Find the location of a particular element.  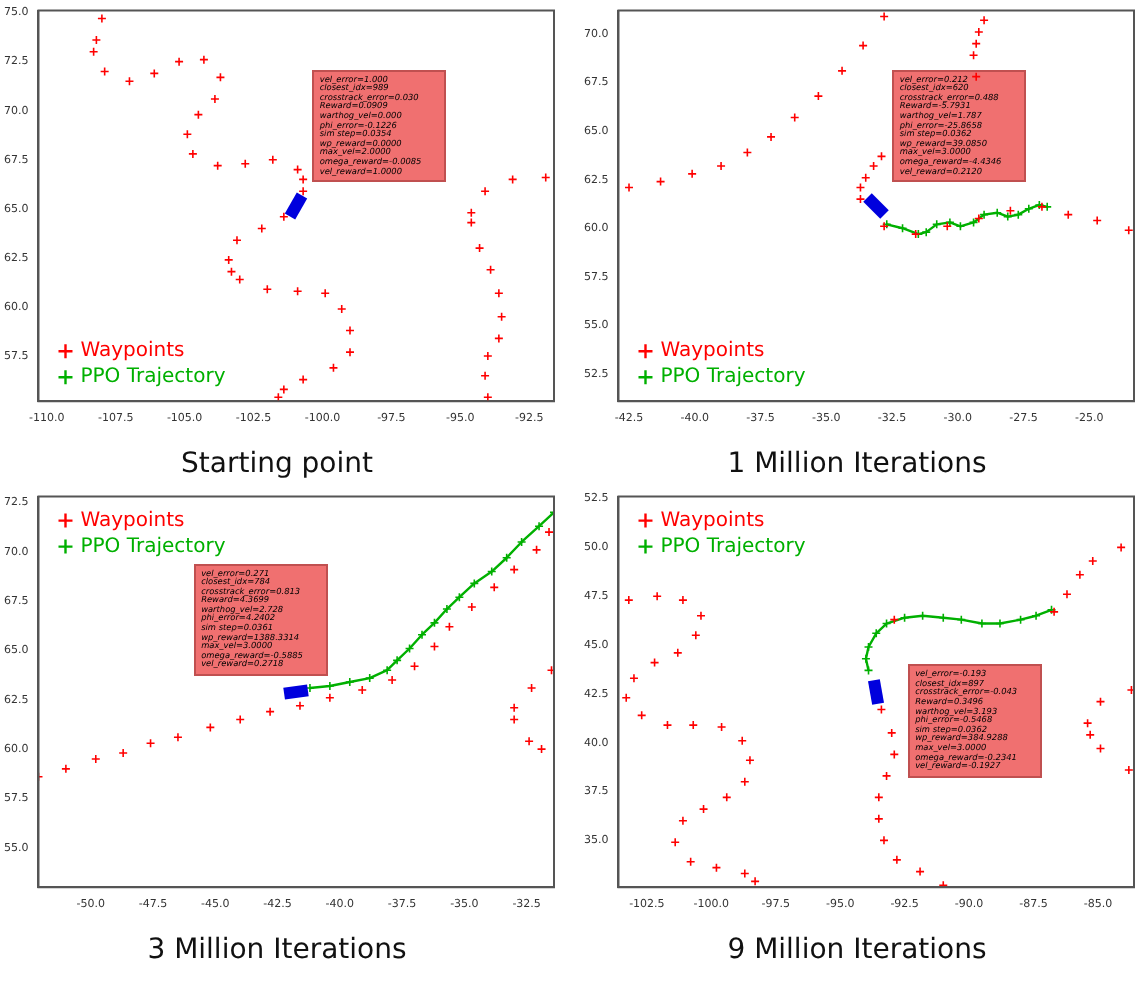

text: 3 Million Iterations is located at coordinates (277, 950).